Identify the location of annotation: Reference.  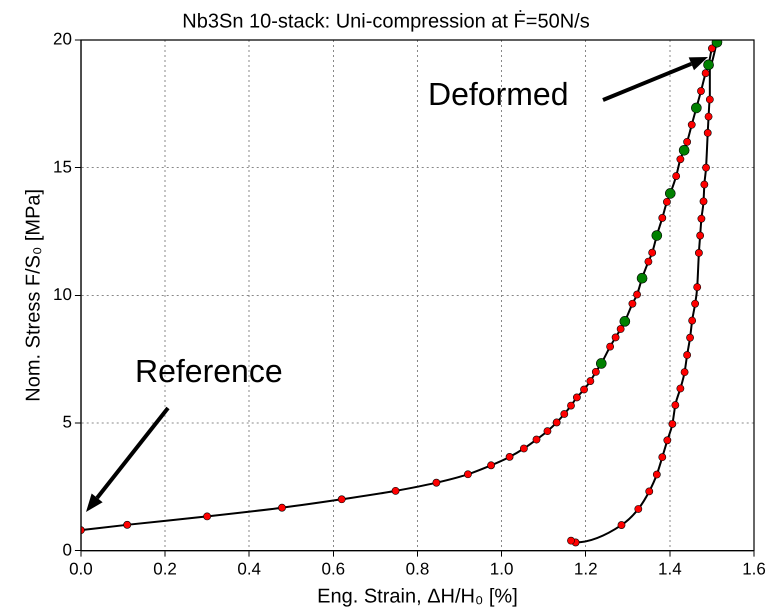
(209, 371).